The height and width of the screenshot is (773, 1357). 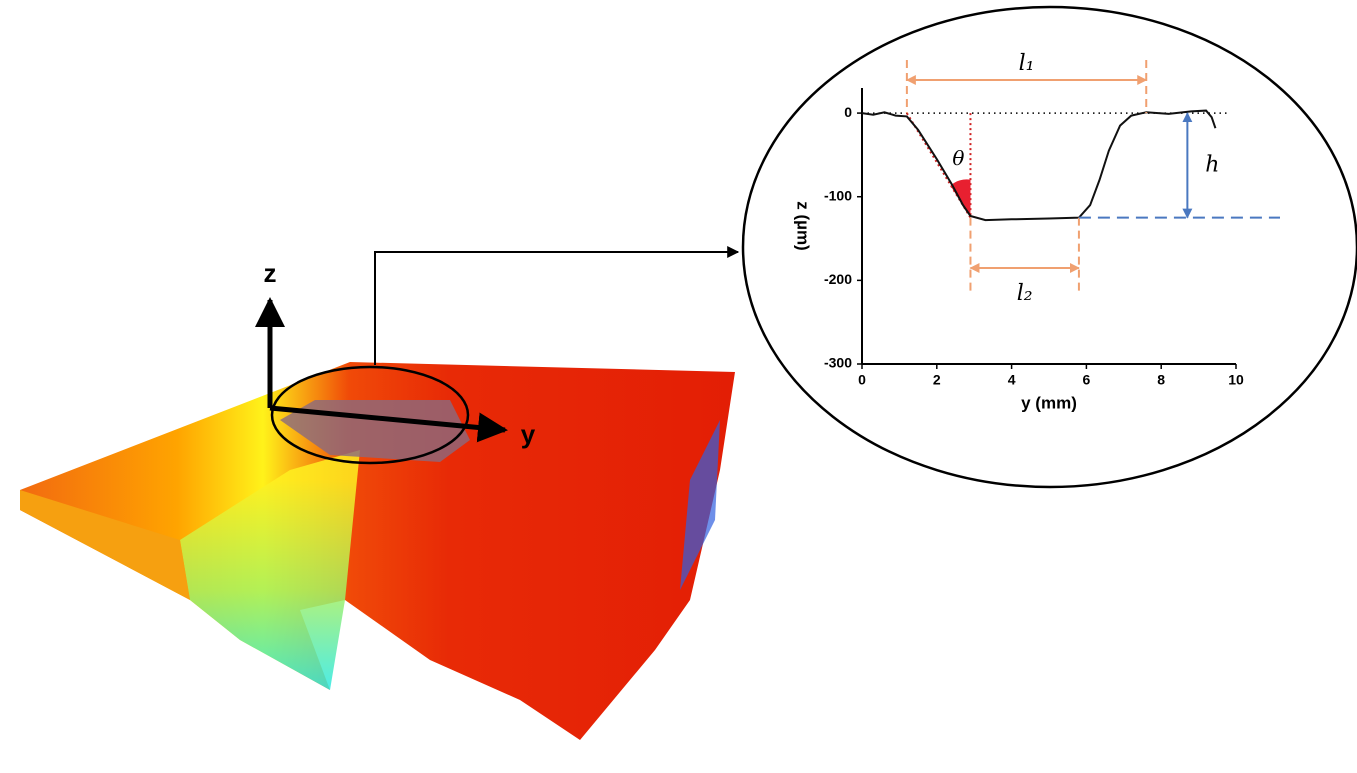 I want to click on zoom-ellipse, so click(x=370, y=415).